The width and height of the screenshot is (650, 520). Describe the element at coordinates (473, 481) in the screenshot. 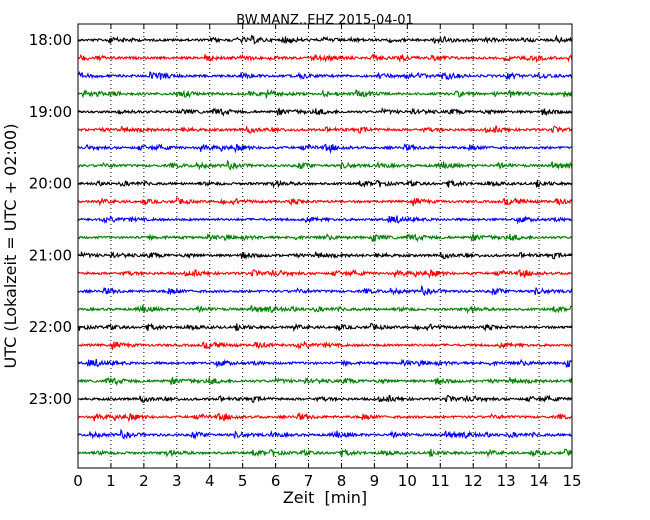

I see `x-tick-label: 12` at that location.